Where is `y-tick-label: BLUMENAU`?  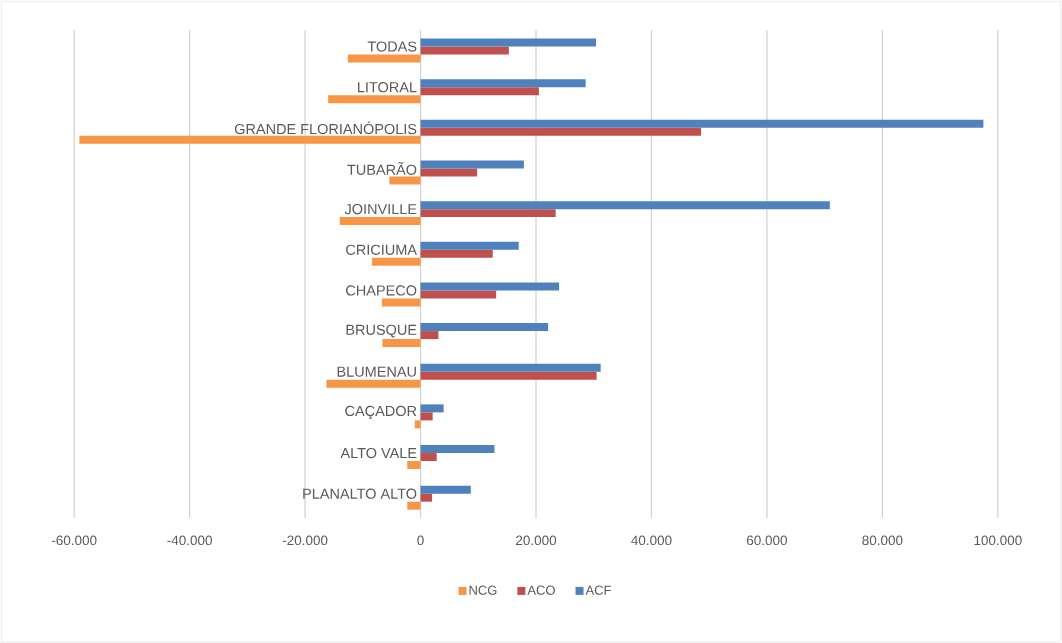
y-tick-label: BLUMENAU is located at coordinates (376, 371).